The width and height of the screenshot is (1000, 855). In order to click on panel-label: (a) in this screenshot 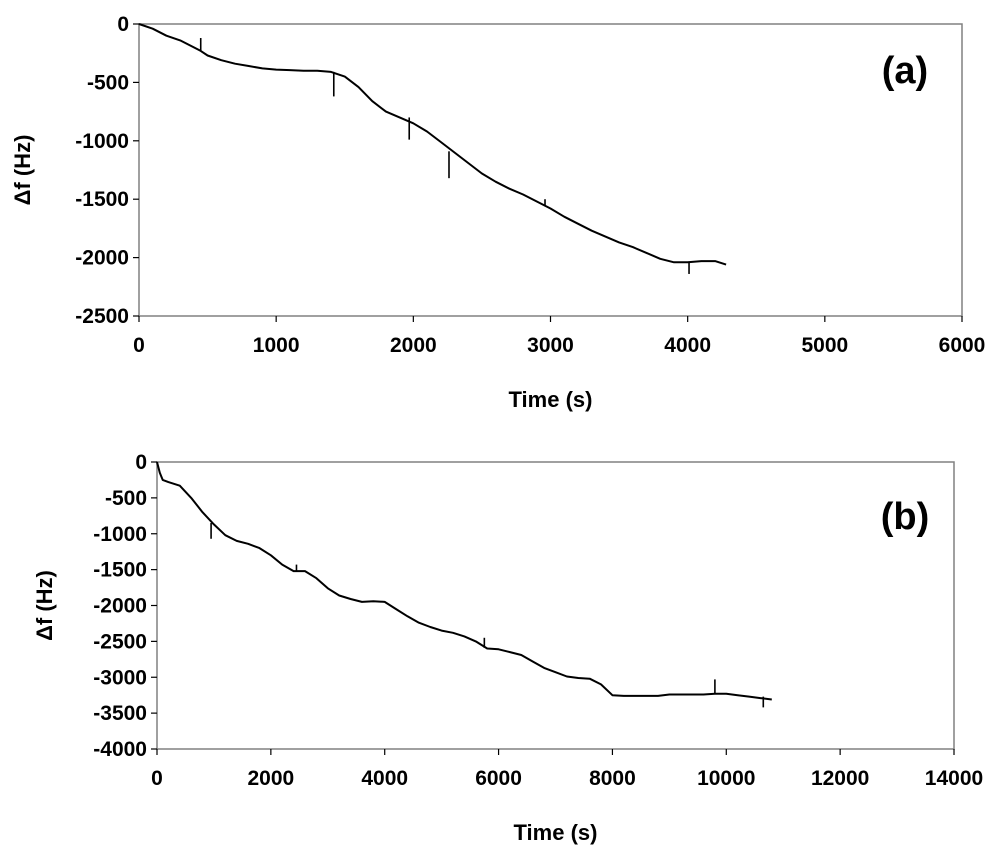, I will do `click(905, 71)`.